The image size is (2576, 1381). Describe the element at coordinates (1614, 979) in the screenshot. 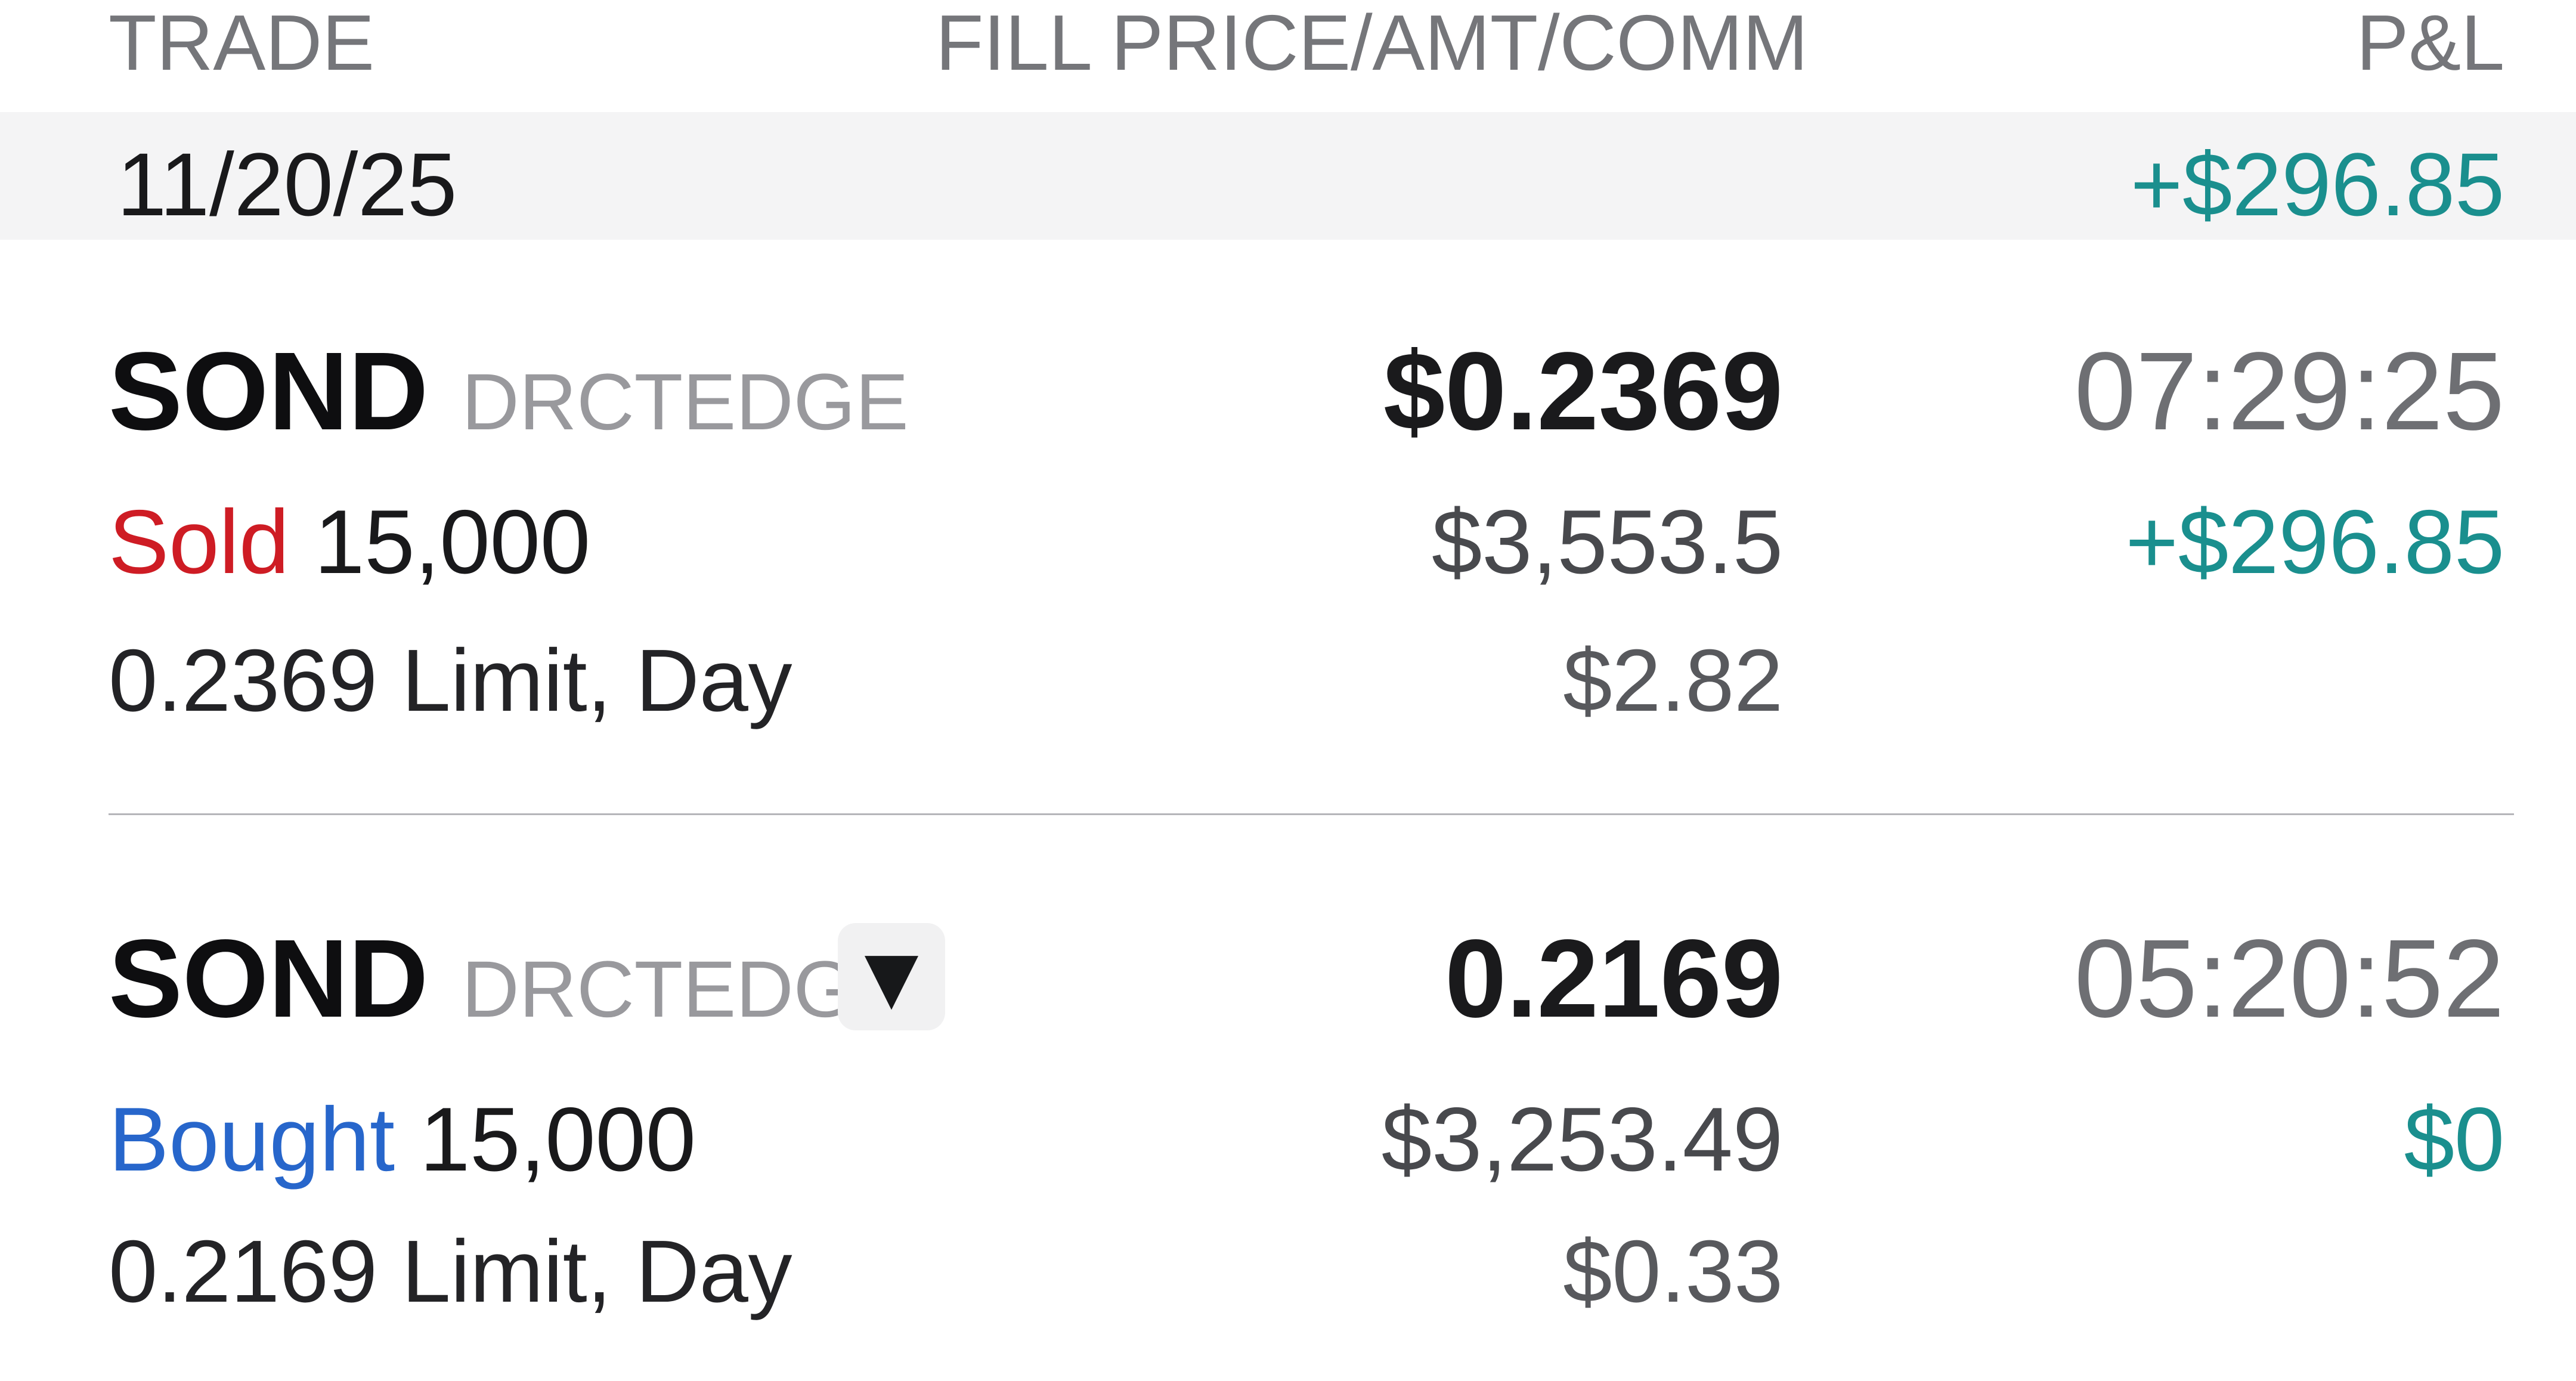

I see `fill-price: 0.2169` at that location.